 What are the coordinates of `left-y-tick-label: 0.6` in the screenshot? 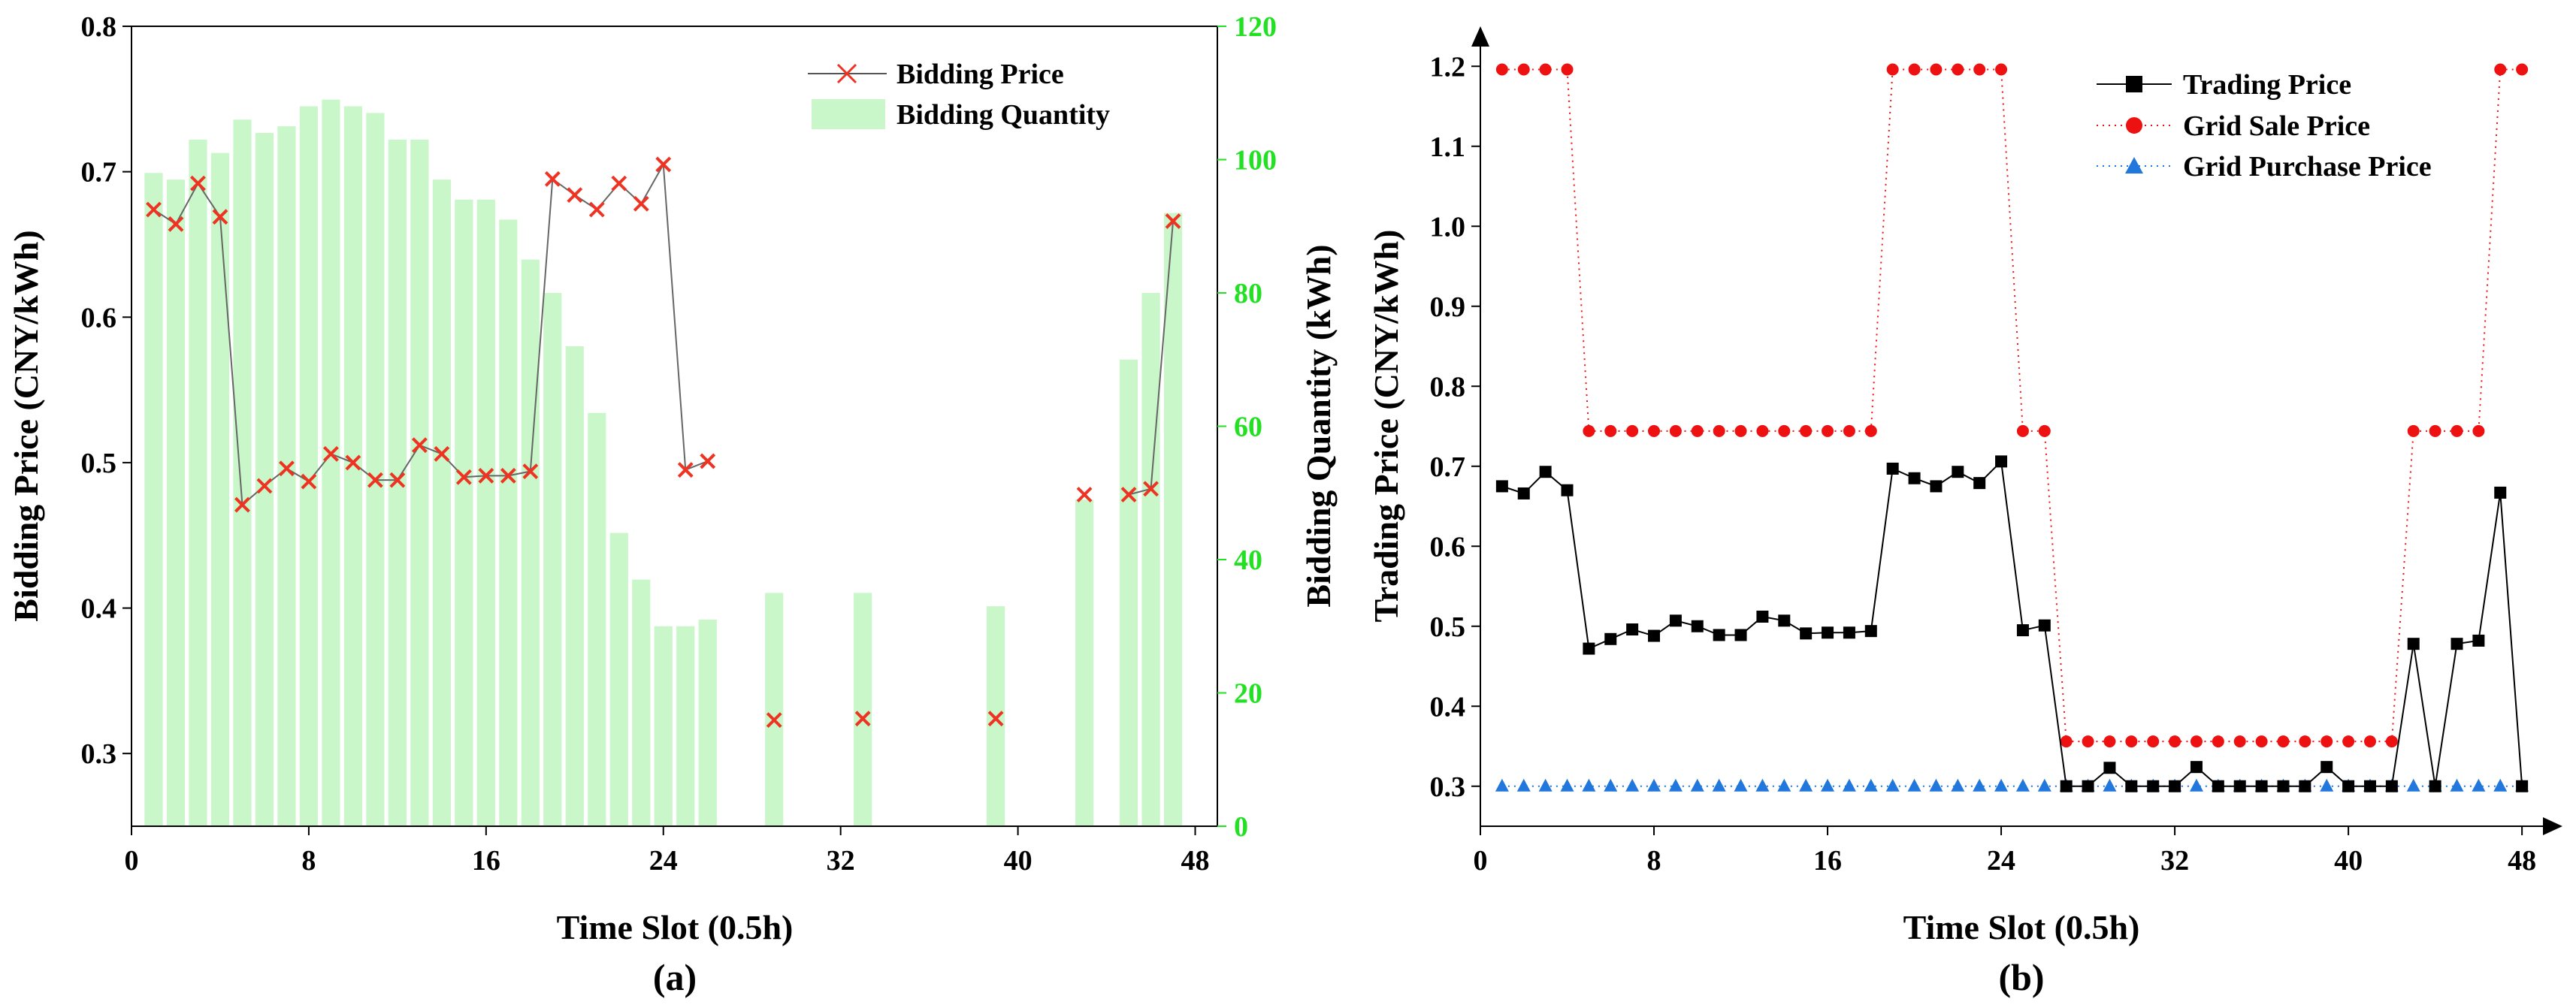 It's located at (99, 317).